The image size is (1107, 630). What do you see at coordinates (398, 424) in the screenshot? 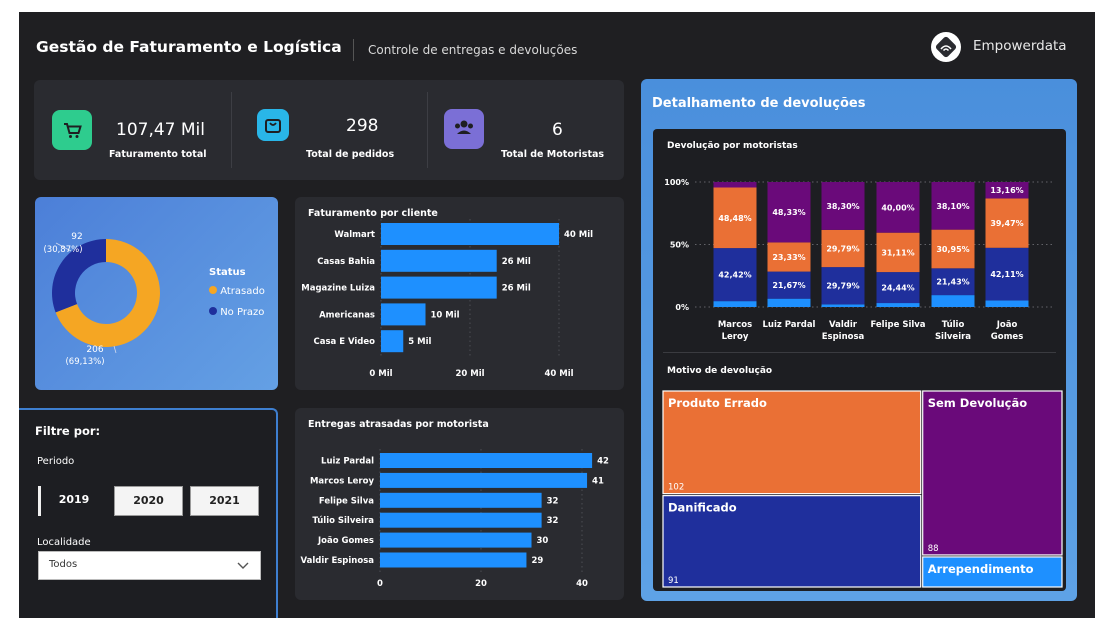
I see `chart-title: Entregas atrasadas por motorista` at bounding box center [398, 424].